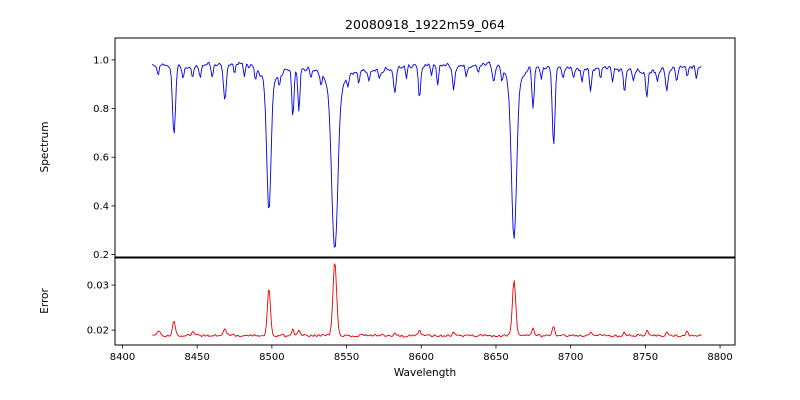  I want to click on spectrum-y-axis-label: Spectrum, so click(45, 147).